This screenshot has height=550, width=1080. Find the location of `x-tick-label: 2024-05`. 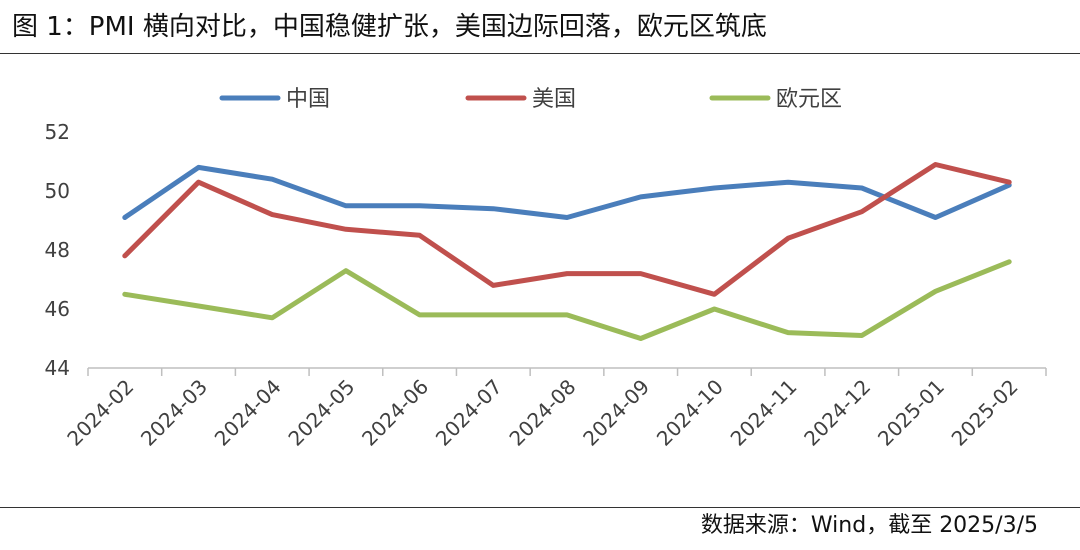

x-tick-label: 2024-05 is located at coordinates (321, 413).